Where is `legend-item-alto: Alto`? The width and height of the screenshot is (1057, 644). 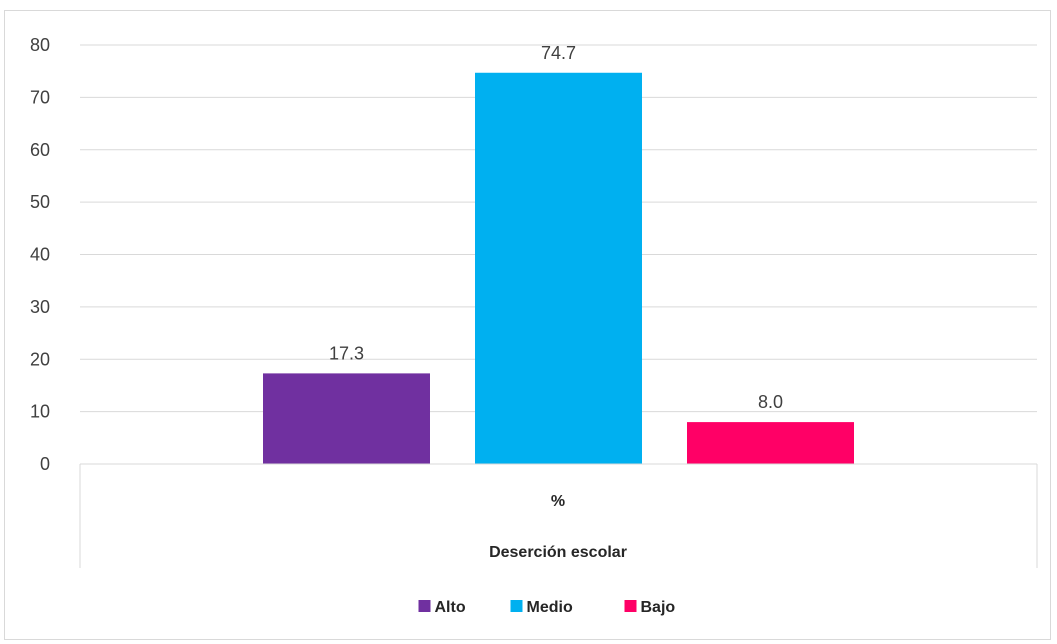 legend-item-alto: Alto is located at coordinates (442, 607).